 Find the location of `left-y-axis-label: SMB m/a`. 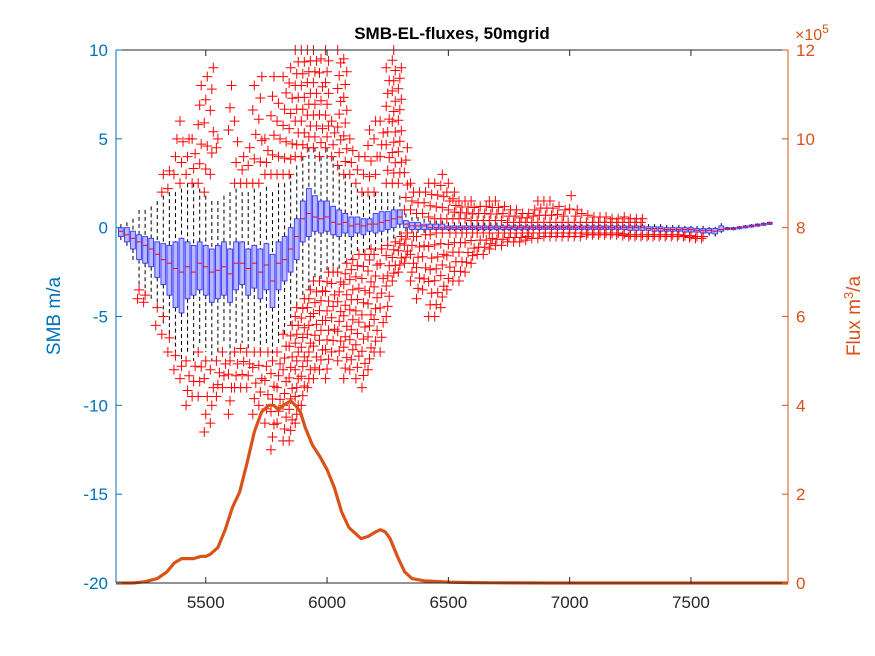

left-y-axis-label: SMB m/a is located at coordinates (54, 316).